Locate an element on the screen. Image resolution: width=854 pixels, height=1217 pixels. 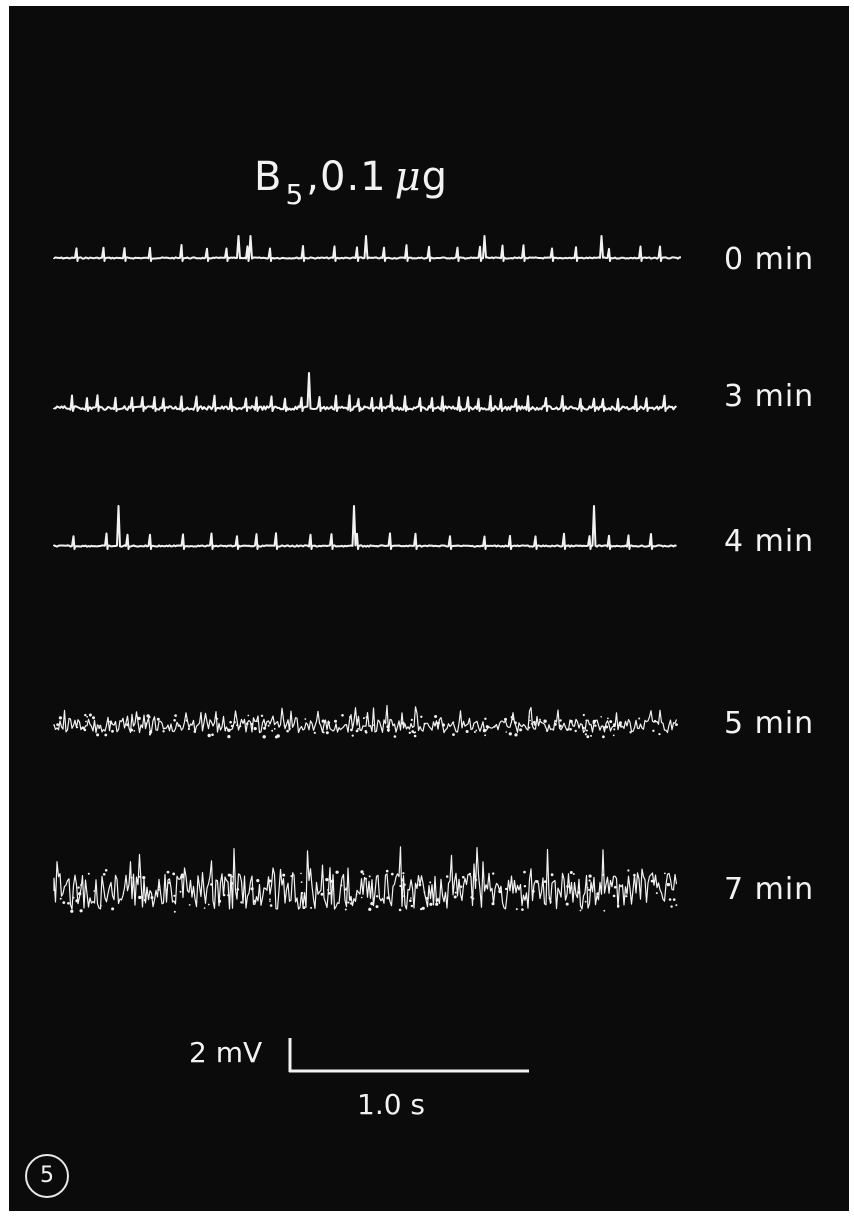
trace-label-4: 7 min is located at coordinates (769, 889).